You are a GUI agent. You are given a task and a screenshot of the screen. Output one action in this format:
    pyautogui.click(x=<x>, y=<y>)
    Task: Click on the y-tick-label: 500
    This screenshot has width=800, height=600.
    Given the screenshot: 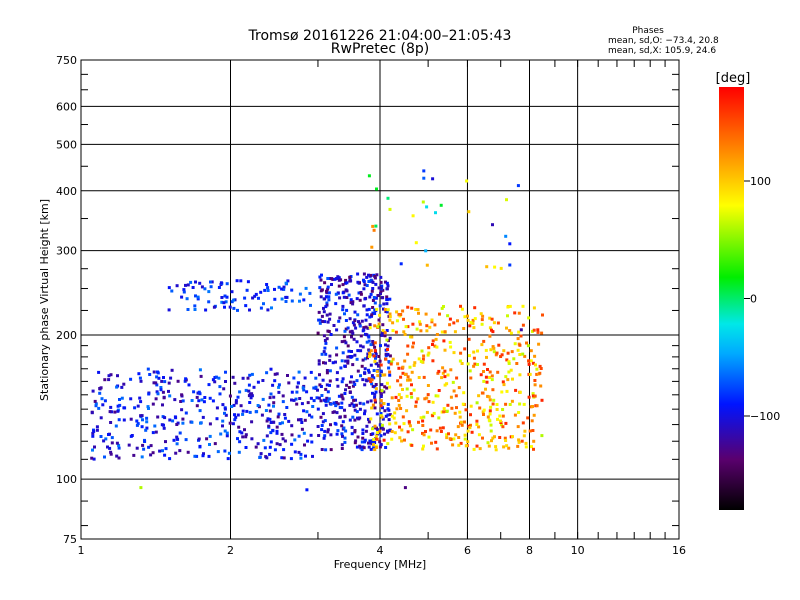 What is the action you would take?
    pyautogui.click(x=66, y=144)
    